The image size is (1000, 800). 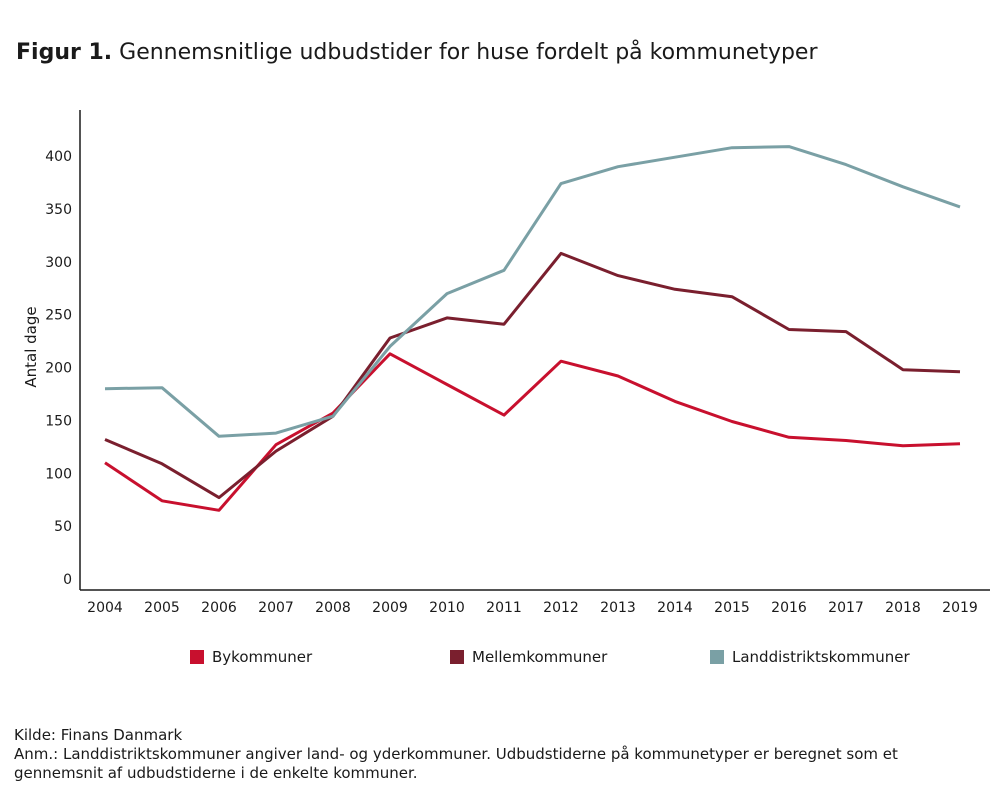 I want to click on legend-label-bykommuner: Bykommuner, so click(x=262, y=657).